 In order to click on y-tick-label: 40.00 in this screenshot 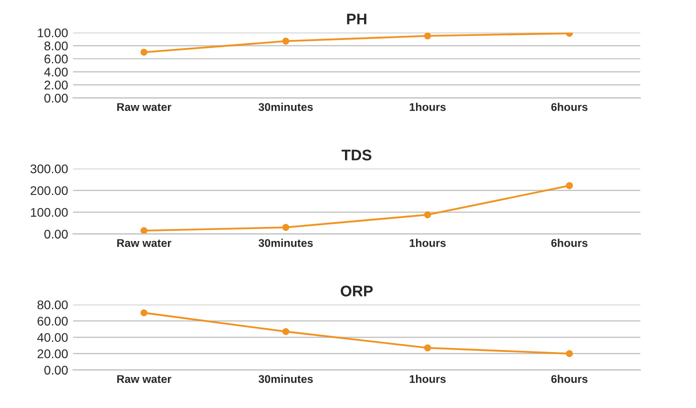, I will do `click(52, 337)`.